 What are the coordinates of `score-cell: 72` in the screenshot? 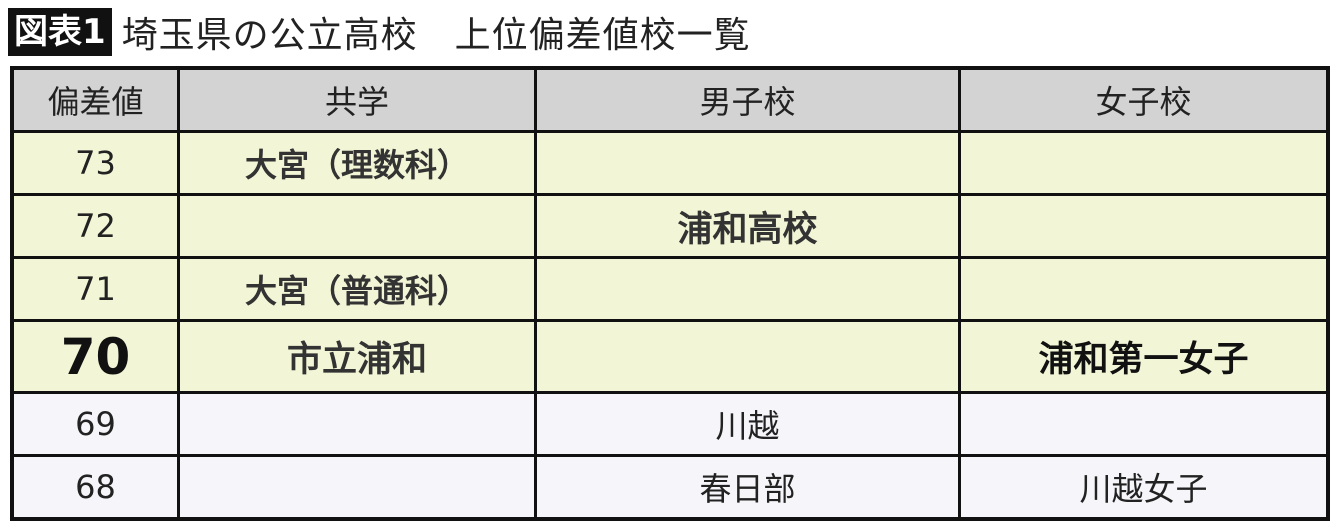 It's located at (95, 226).